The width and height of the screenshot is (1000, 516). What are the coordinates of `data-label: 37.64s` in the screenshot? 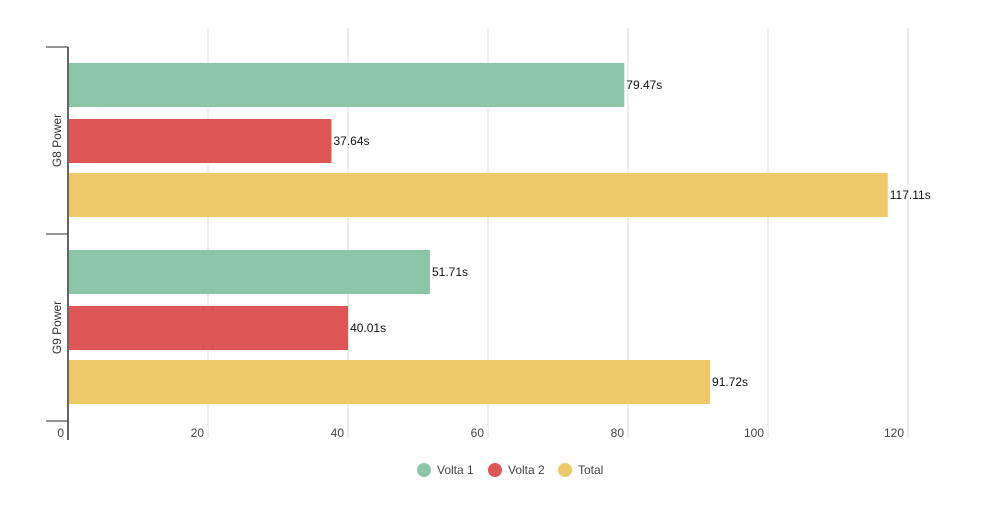 It's located at (351, 141).